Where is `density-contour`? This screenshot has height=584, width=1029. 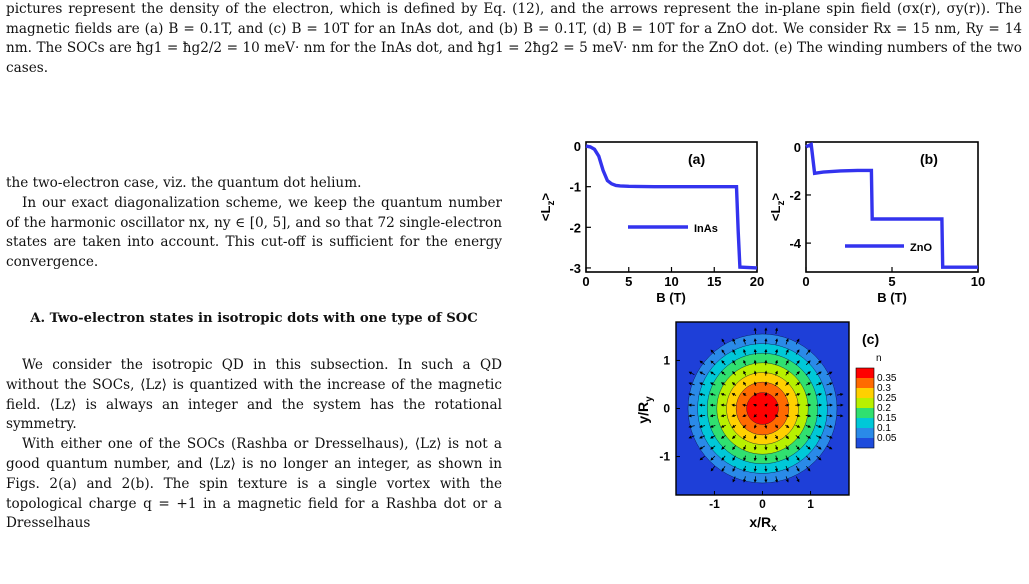 density-contour is located at coordinates (762, 408).